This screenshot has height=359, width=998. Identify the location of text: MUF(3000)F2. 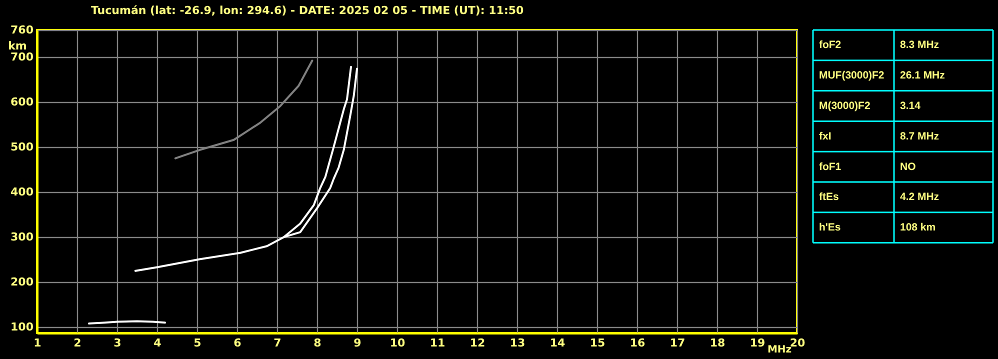
(851, 76).